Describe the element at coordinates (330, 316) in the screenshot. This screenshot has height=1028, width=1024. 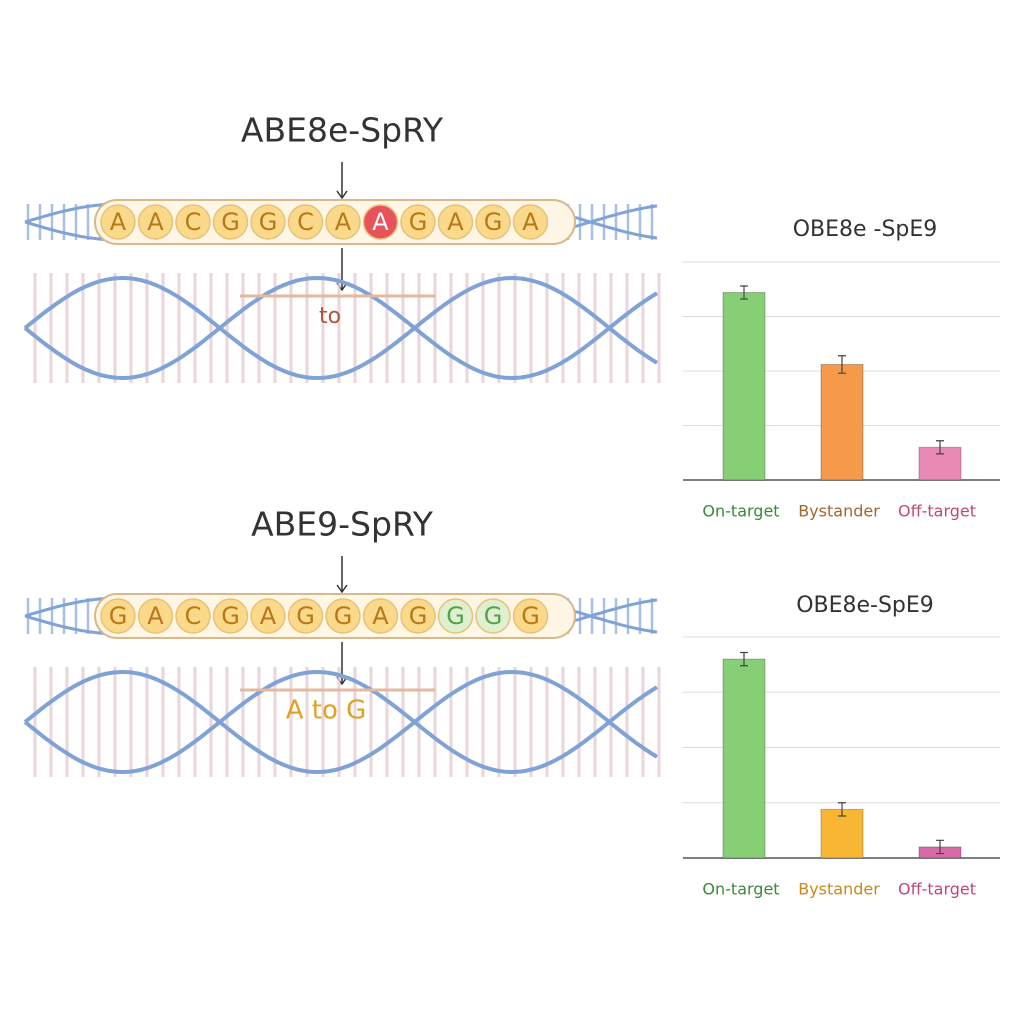
I see `edit-label: to` at that location.